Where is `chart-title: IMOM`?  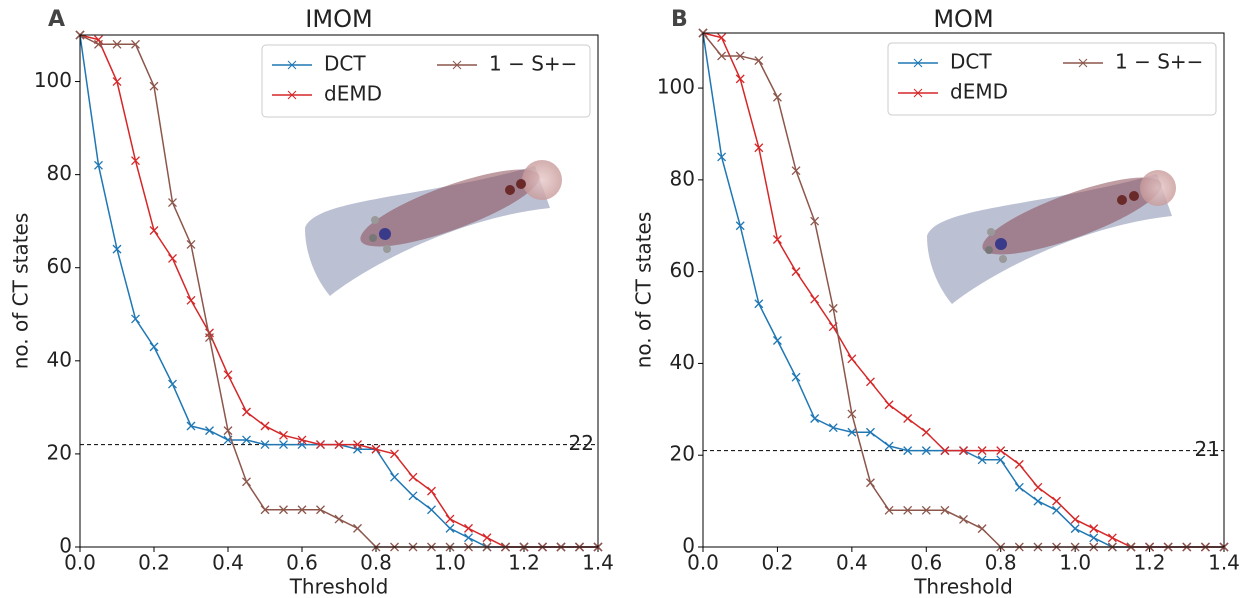
chart-title: IMOM is located at coordinates (338, 19).